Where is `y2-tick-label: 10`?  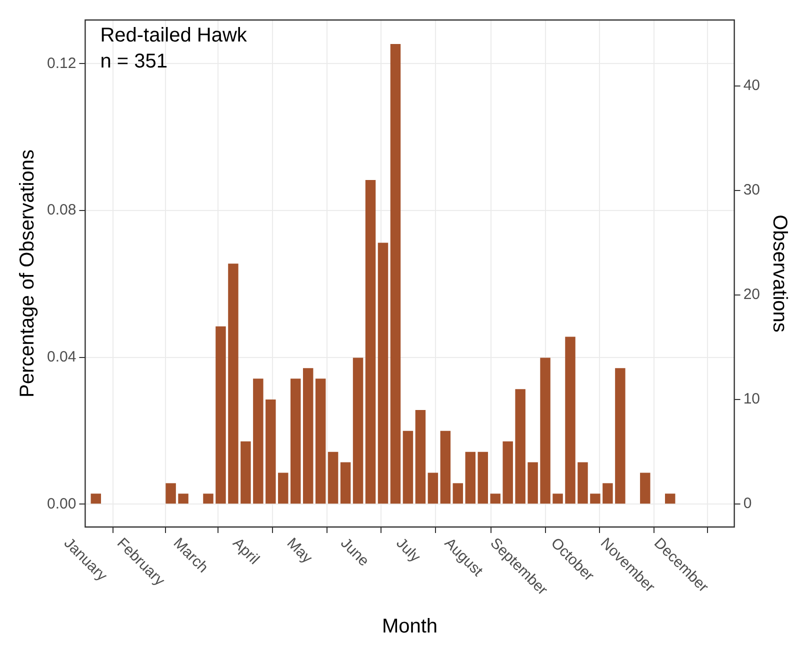
y2-tick-label: 10 is located at coordinates (751, 399).